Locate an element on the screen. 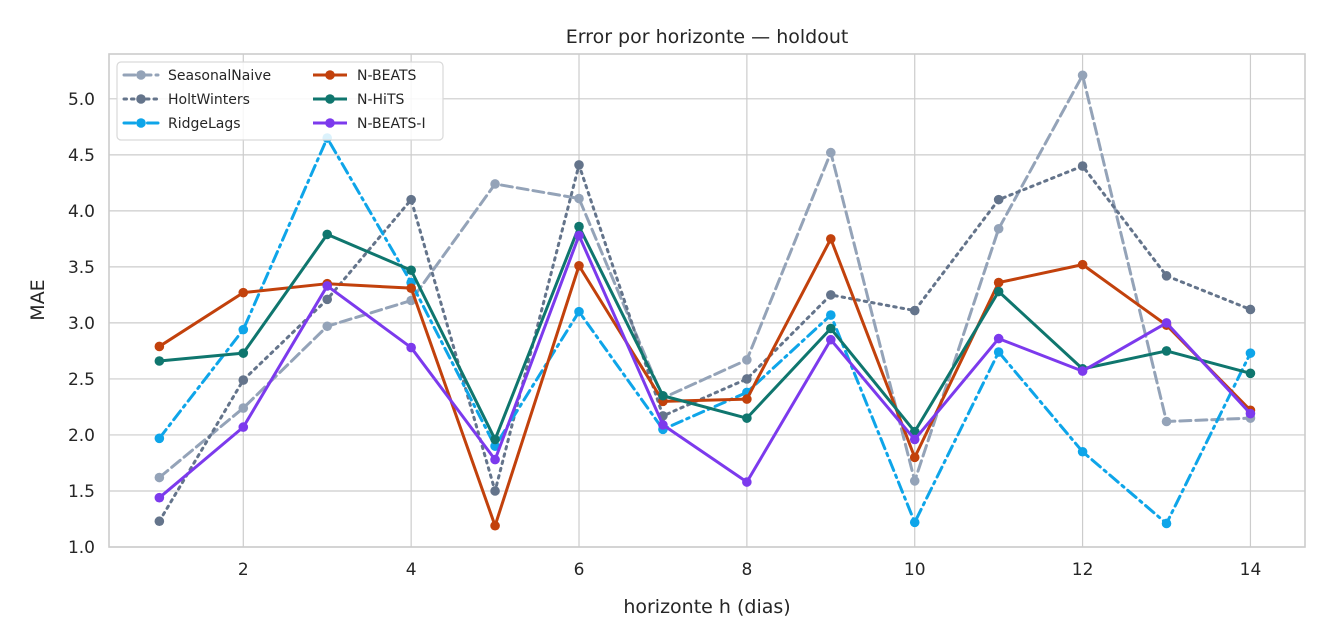 This screenshot has width=1330, height=644. y-axis-label: MAE is located at coordinates (38, 299).